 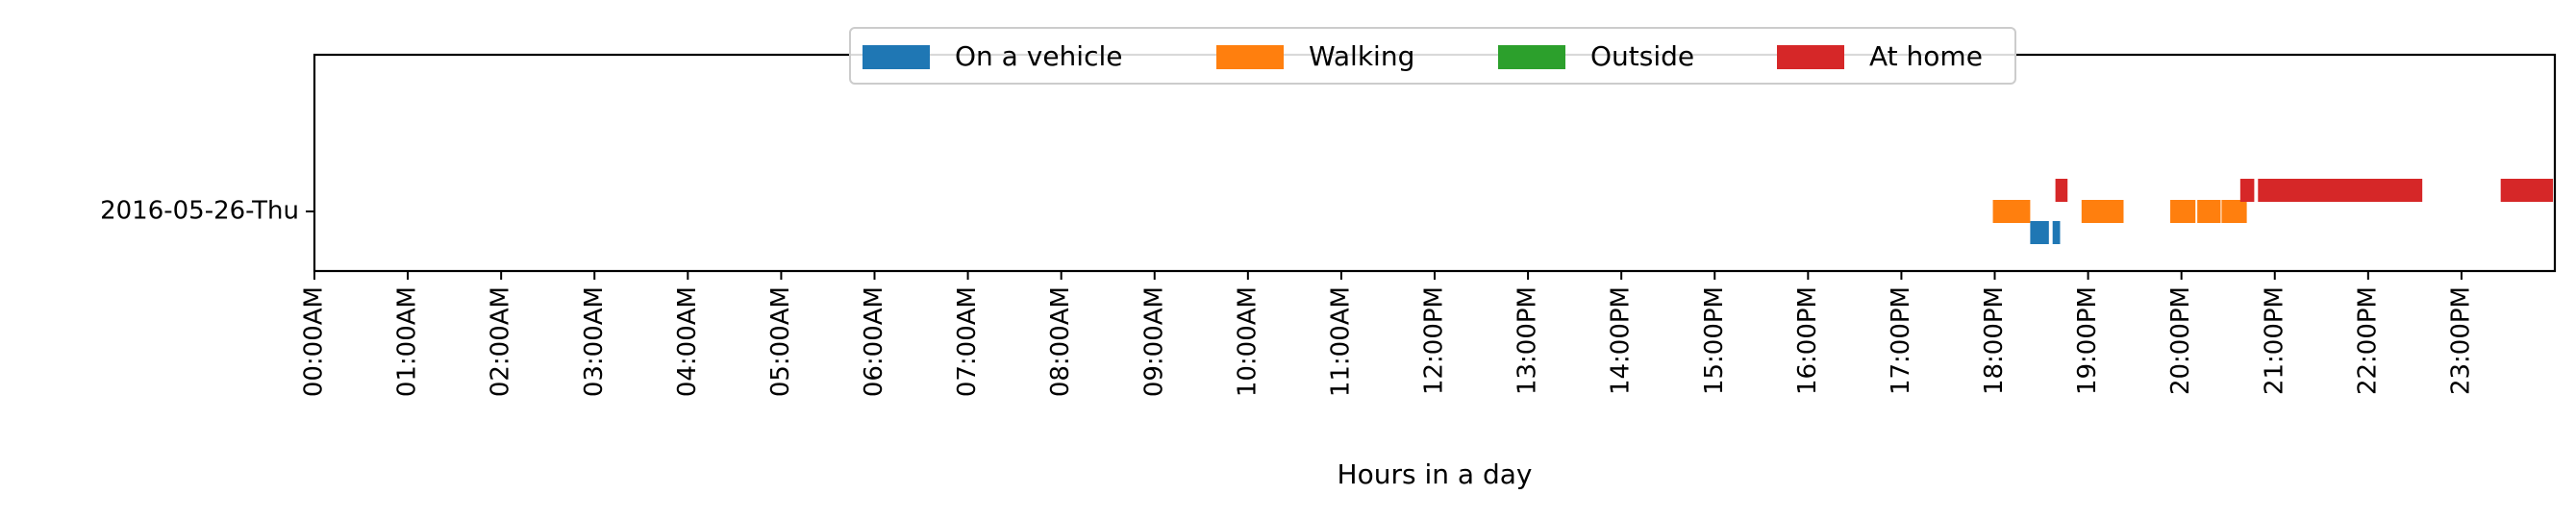 I want to click on x-tick-label-2: 02:00AM, so click(x=501, y=341).